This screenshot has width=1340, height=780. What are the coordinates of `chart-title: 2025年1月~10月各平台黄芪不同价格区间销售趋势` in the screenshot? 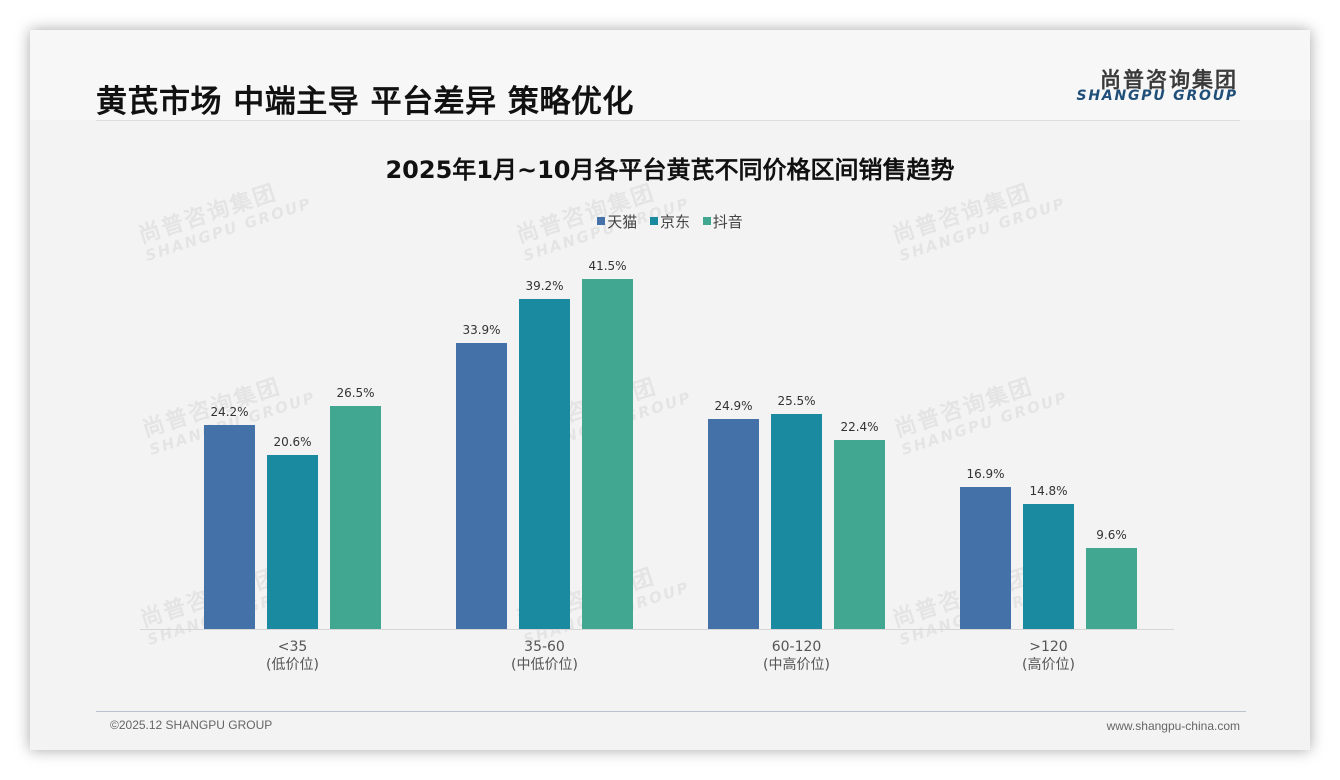 It's located at (670, 170).